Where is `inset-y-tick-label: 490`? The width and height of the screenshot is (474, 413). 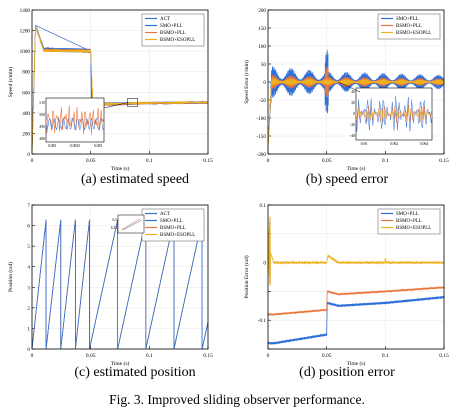 inset-y-tick-label: 490 is located at coordinates (42, 127).